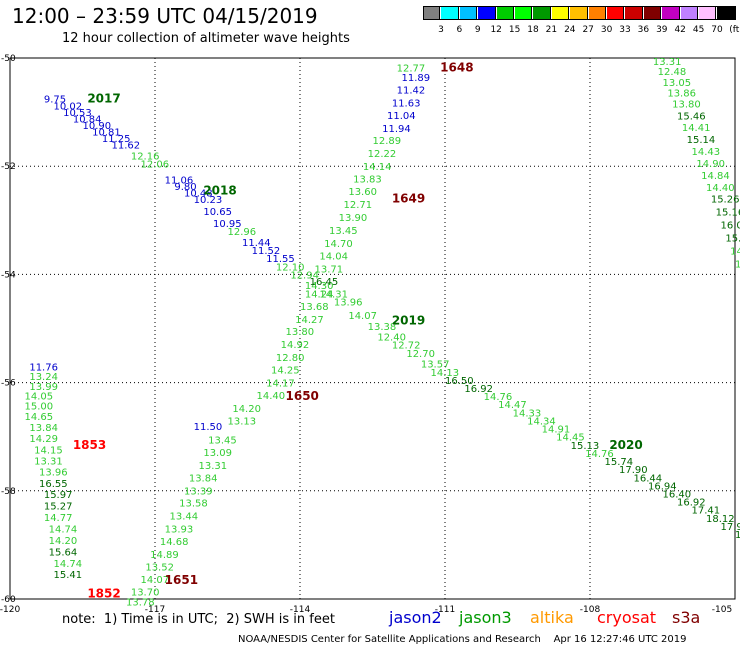 This screenshot has height=650, width=740. Describe the element at coordinates (53, 484) in the screenshot. I see `jason3-label: 16.55` at that location.